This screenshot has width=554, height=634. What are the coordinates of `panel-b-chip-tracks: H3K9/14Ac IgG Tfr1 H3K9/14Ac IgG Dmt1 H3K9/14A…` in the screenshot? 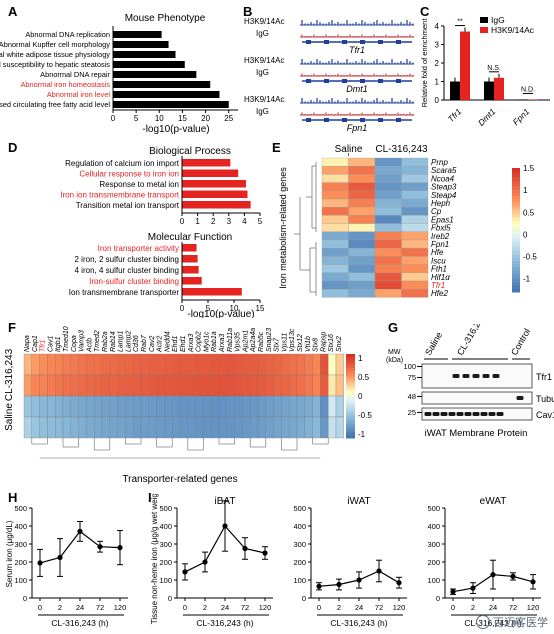 It's located at (329, 75).